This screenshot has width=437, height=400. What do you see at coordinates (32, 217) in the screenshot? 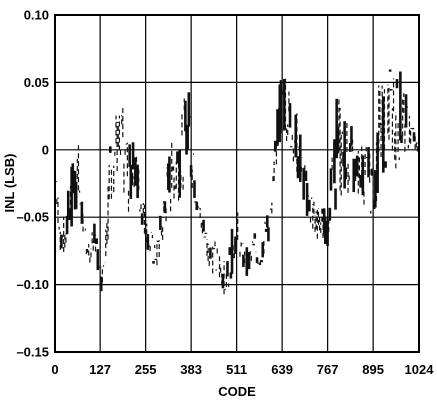
I see `y-tick-label: –0.05` at bounding box center [32, 217].